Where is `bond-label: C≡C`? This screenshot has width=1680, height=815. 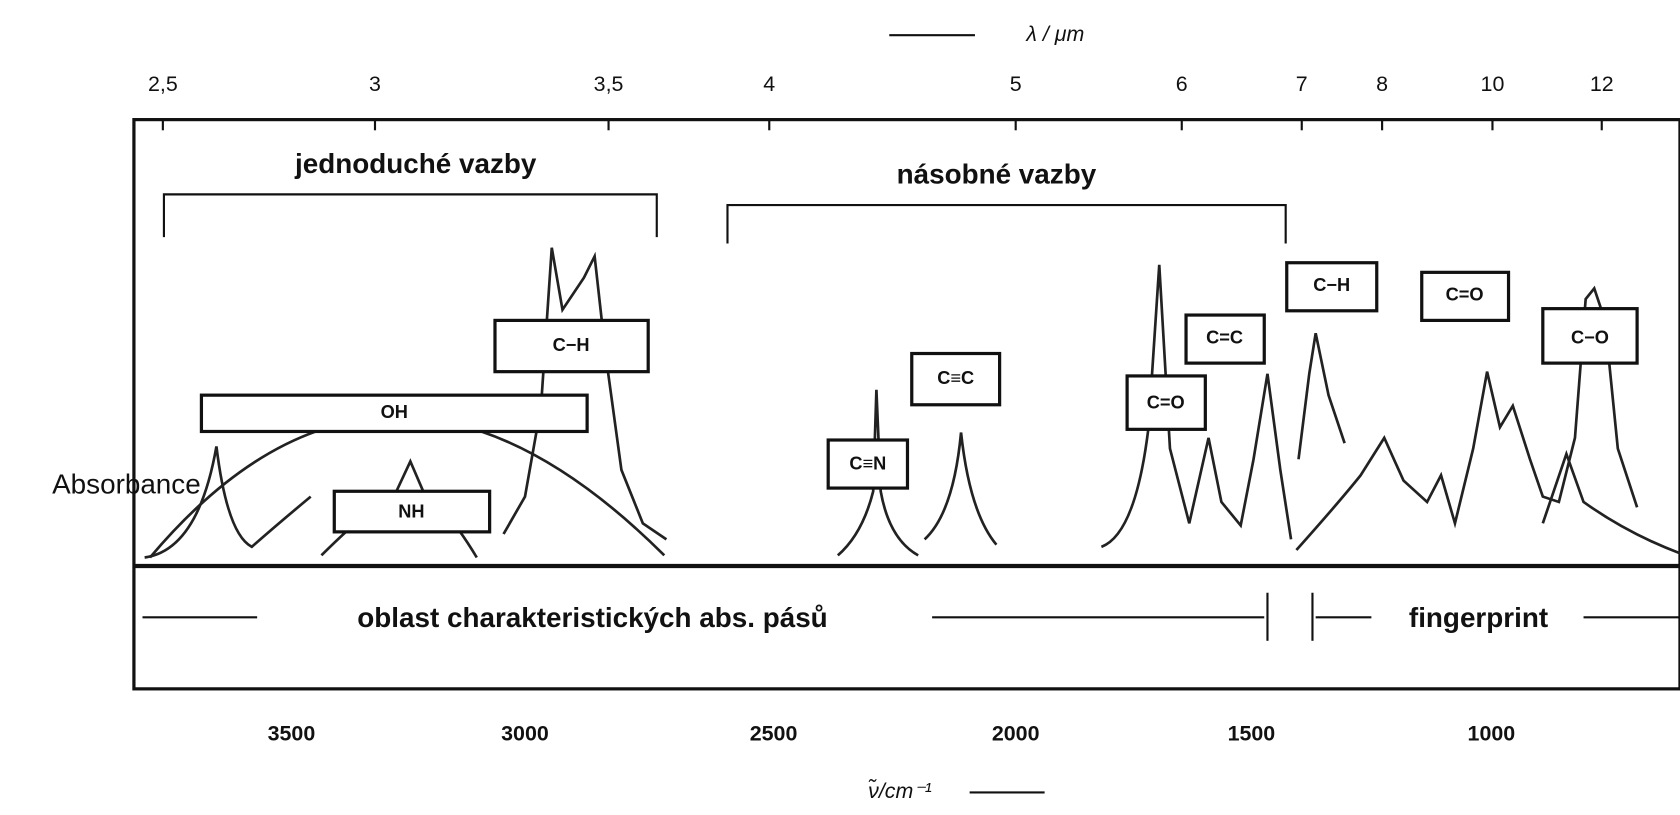
bond-label: C≡C is located at coordinates (955, 378).